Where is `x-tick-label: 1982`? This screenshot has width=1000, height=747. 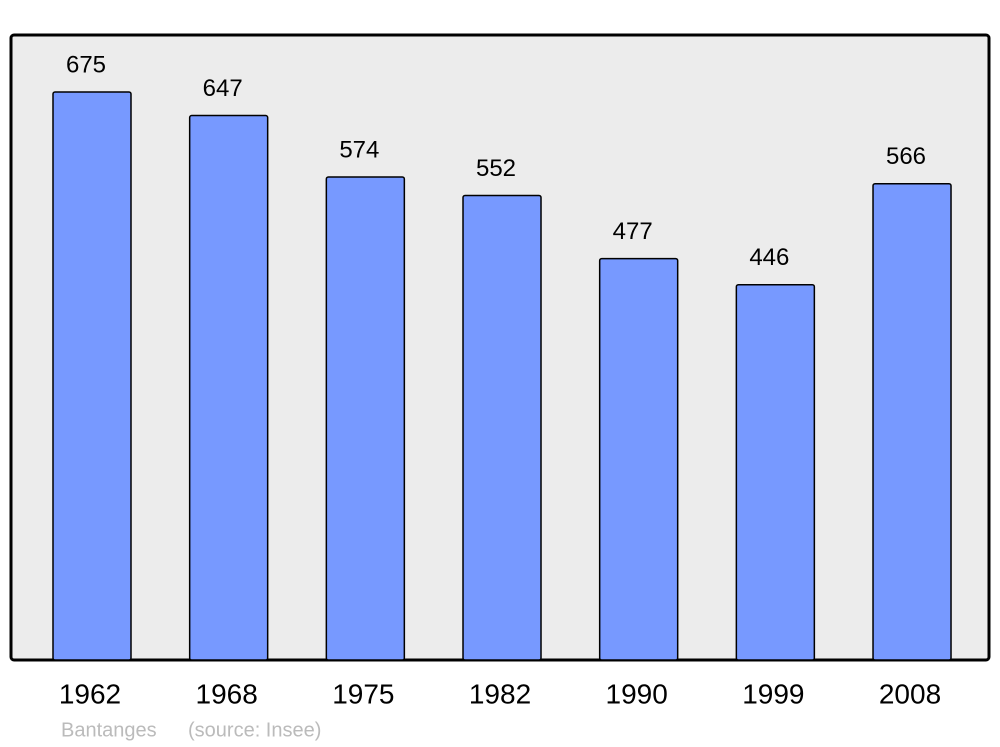 x-tick-label: 1982 is located at coordinates (500, 693).